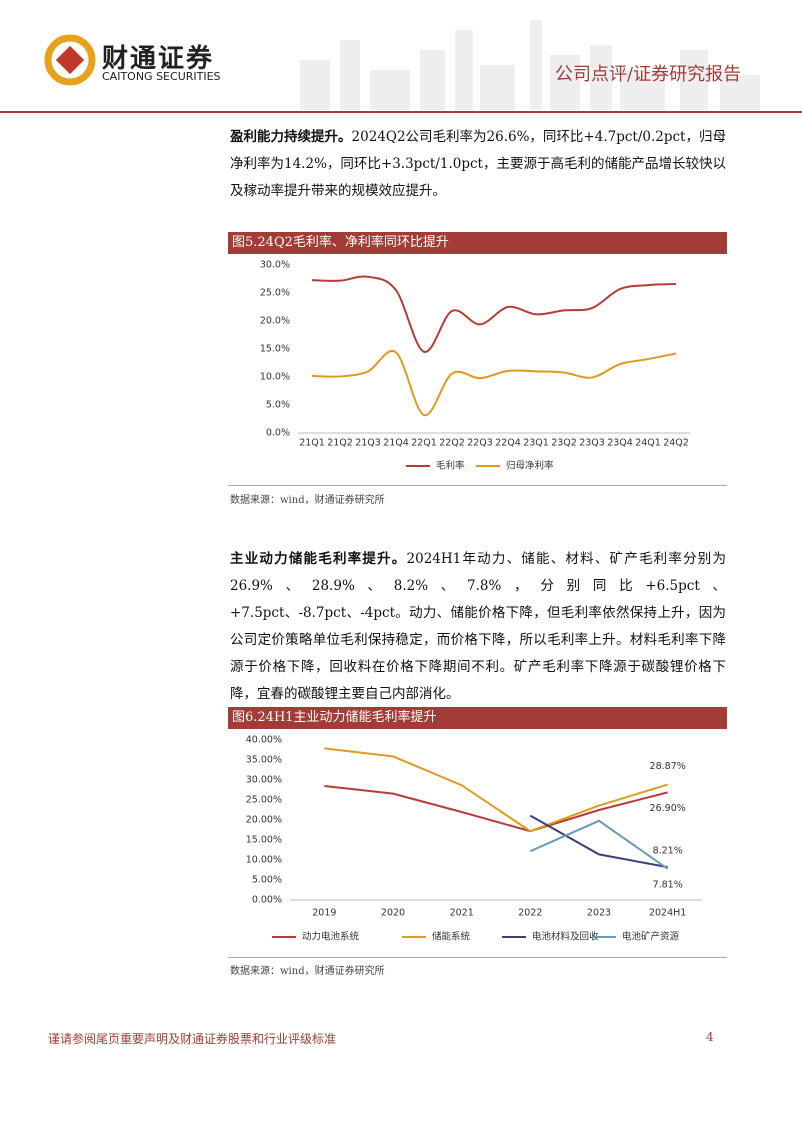  What do you see at coordinates (424, 443) in the screenshot?
I see `x-tick-label: 22Q1` at bounding box center [424, 443].